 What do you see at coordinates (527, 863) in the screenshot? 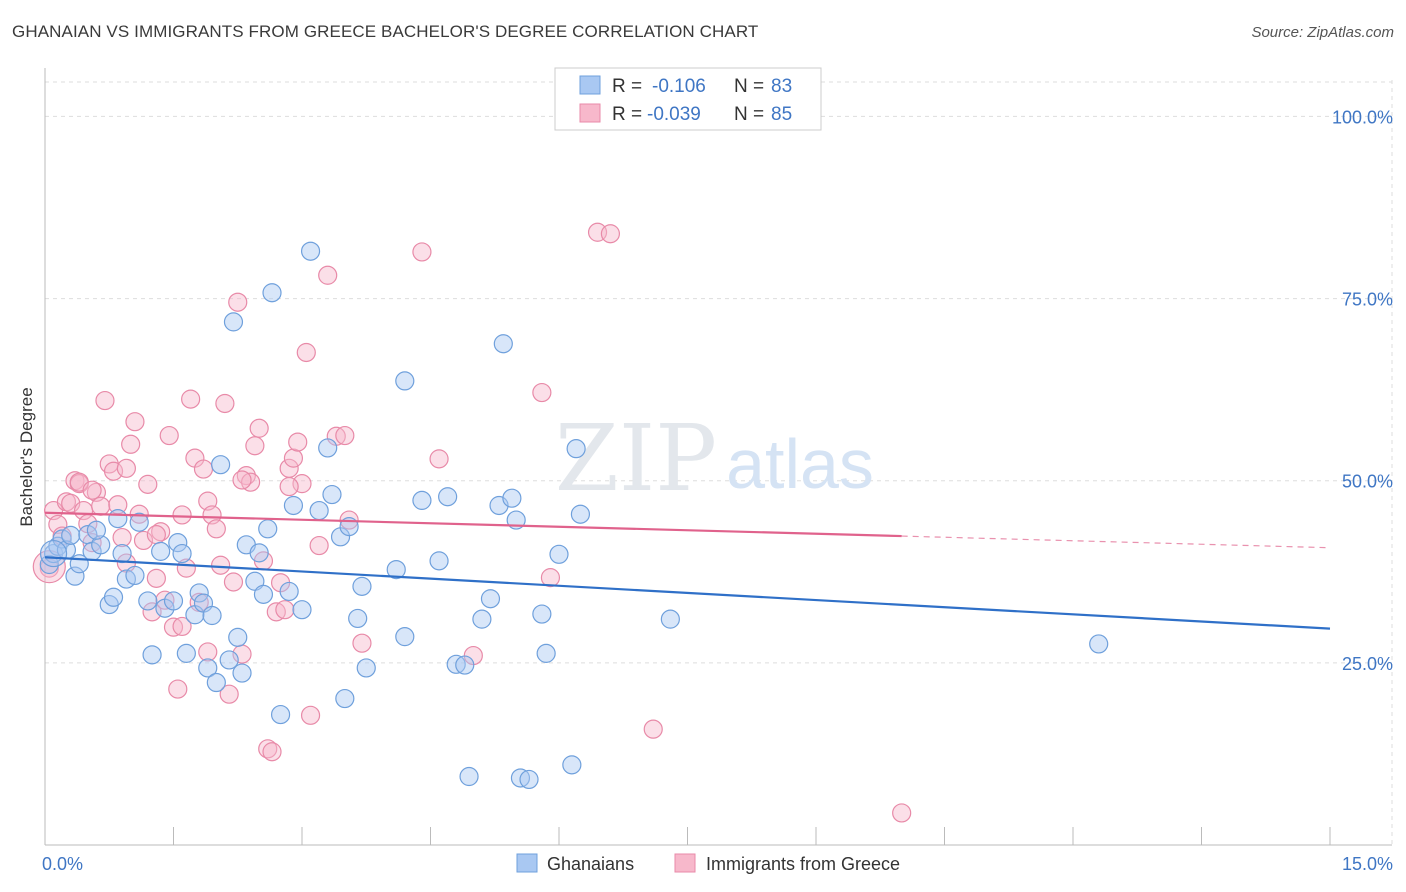
I see `bottom-legend-blue-swatch` at bounding box center [527, 863].